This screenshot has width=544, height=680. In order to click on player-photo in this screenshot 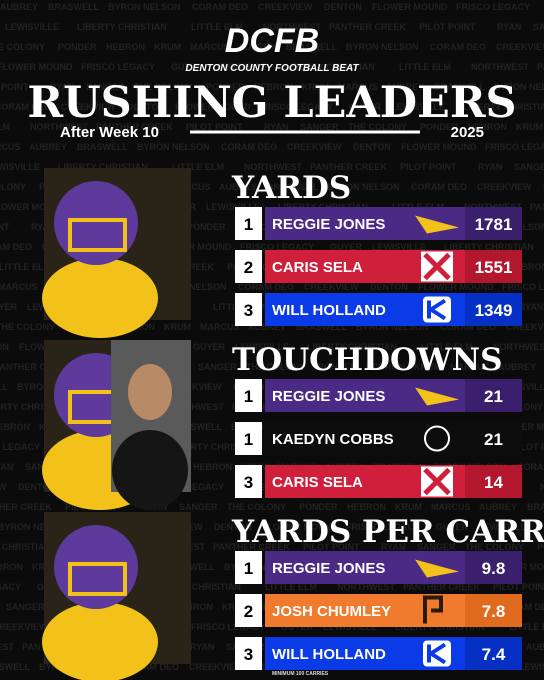, I will do `click(116, 596)`.